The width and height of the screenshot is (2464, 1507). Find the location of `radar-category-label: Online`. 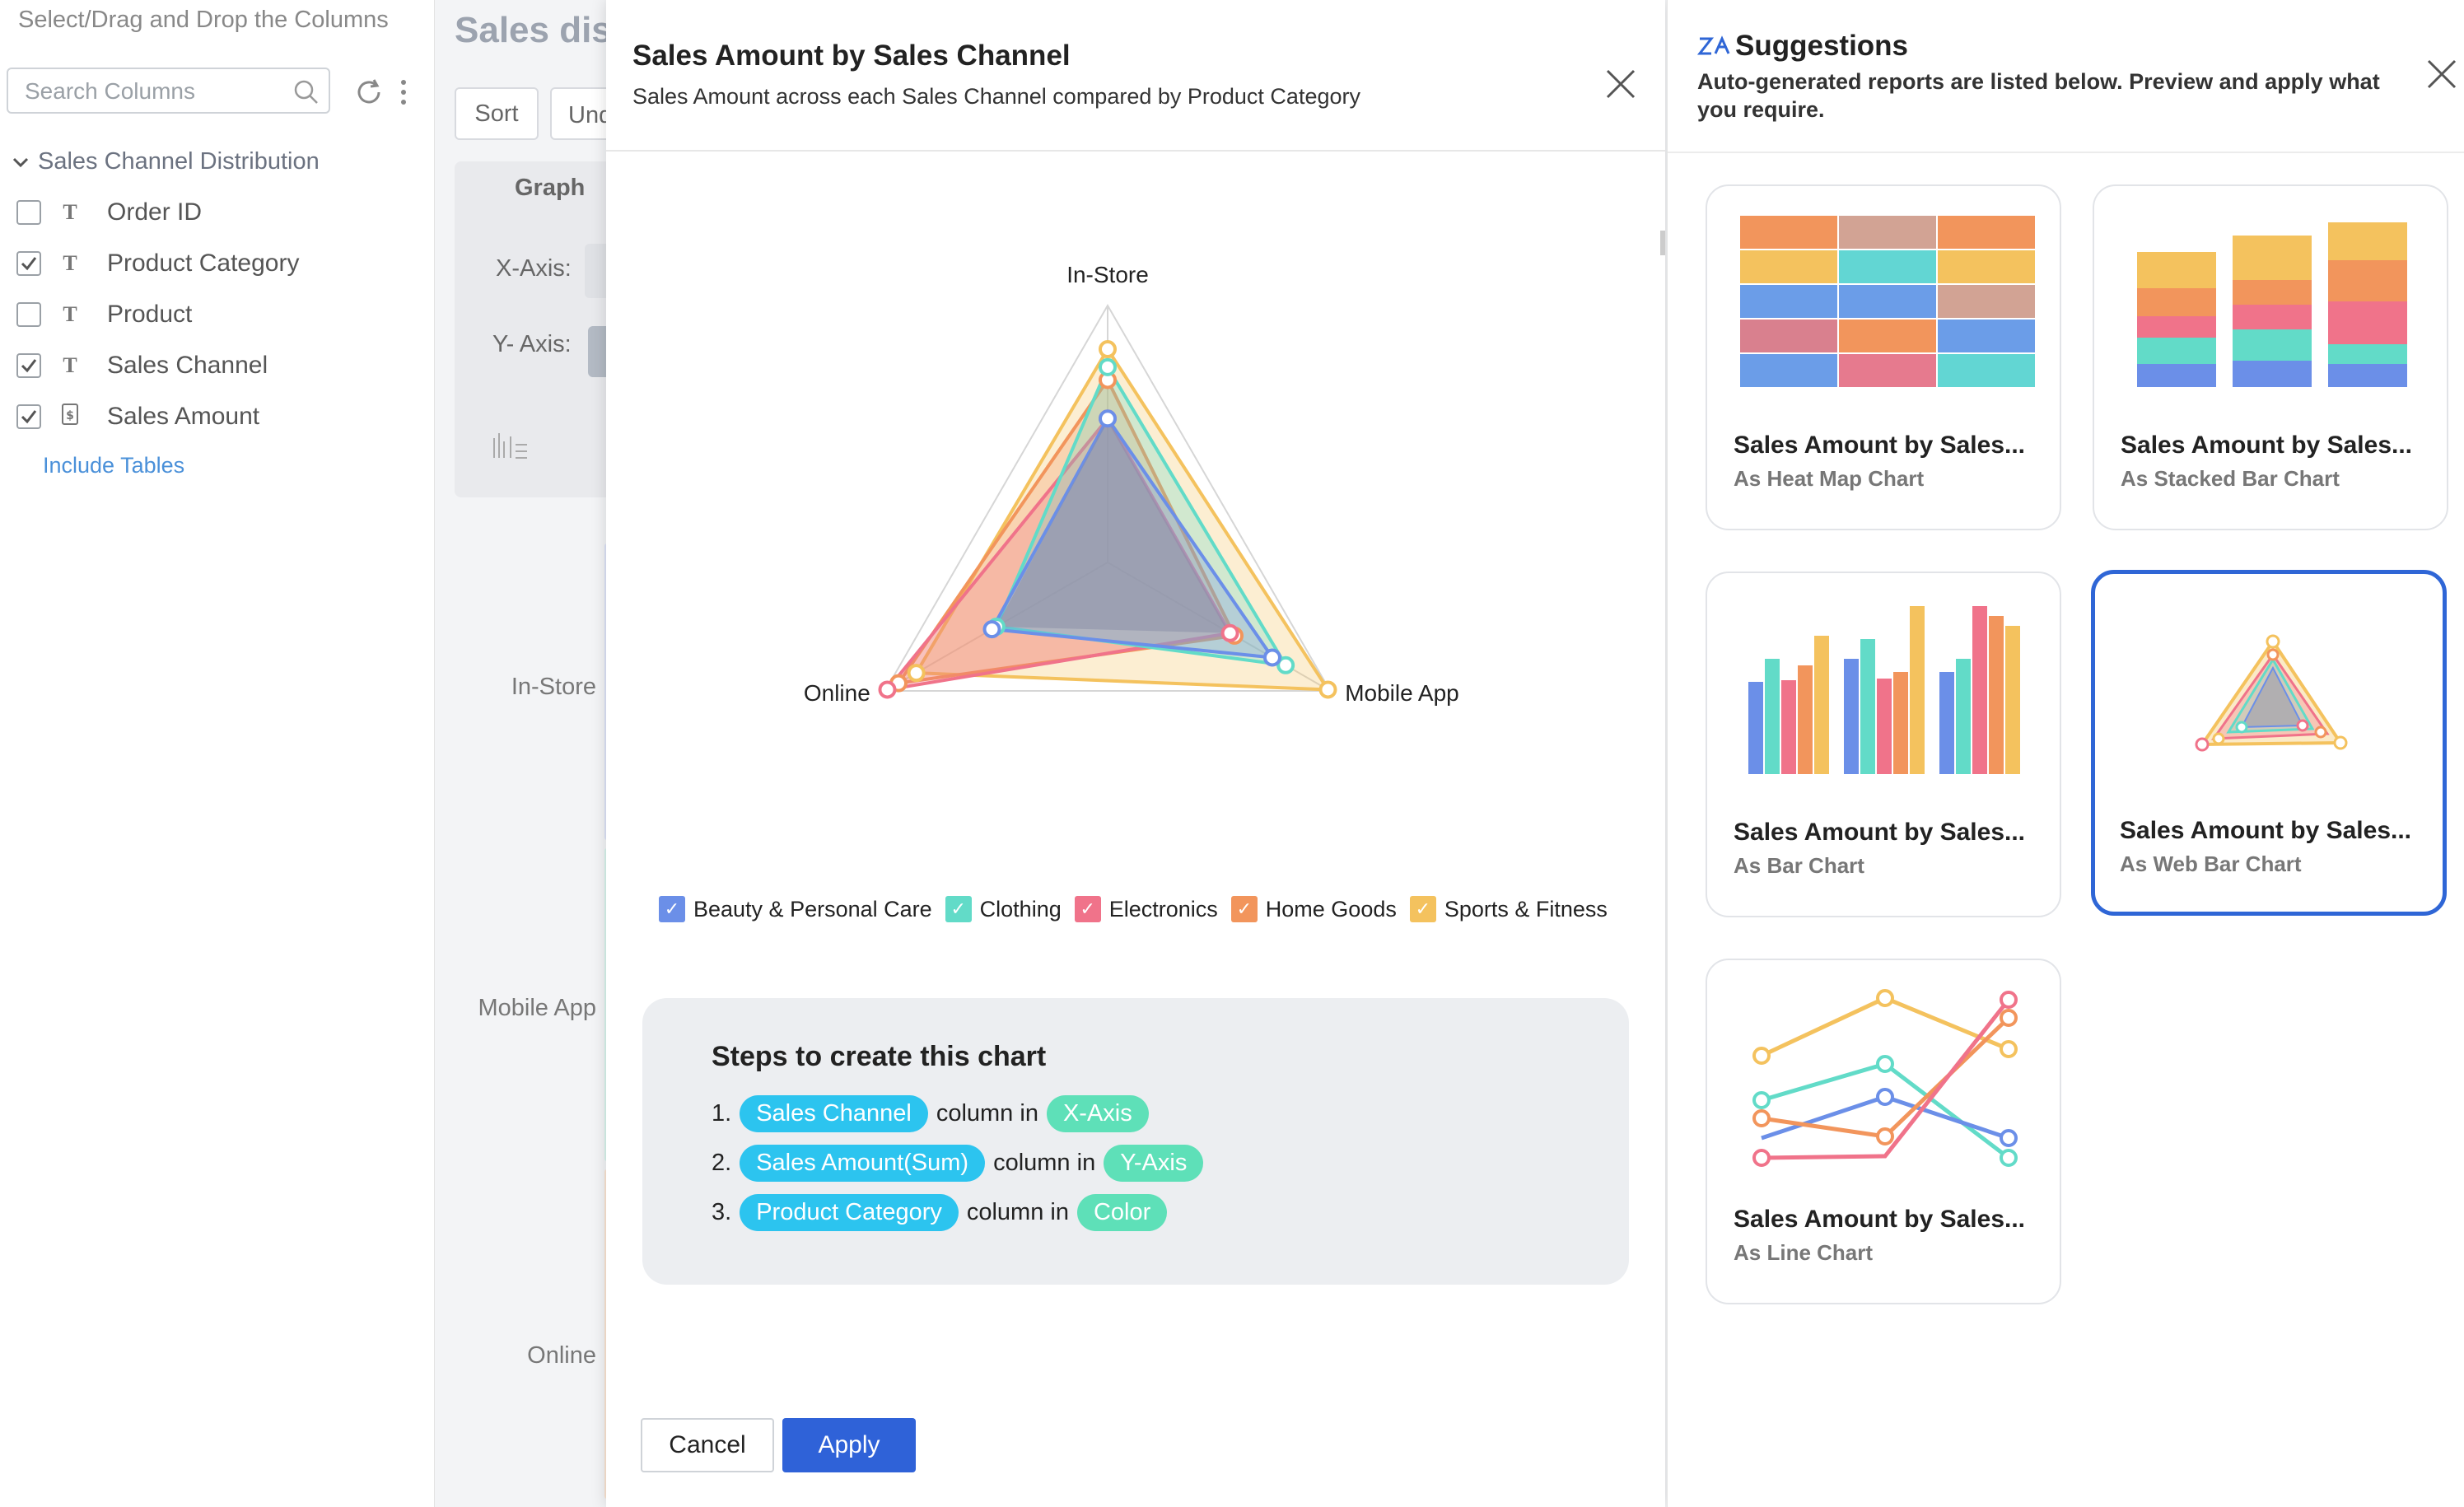

radar-category-label: Online is located at coordinates (837, 693).